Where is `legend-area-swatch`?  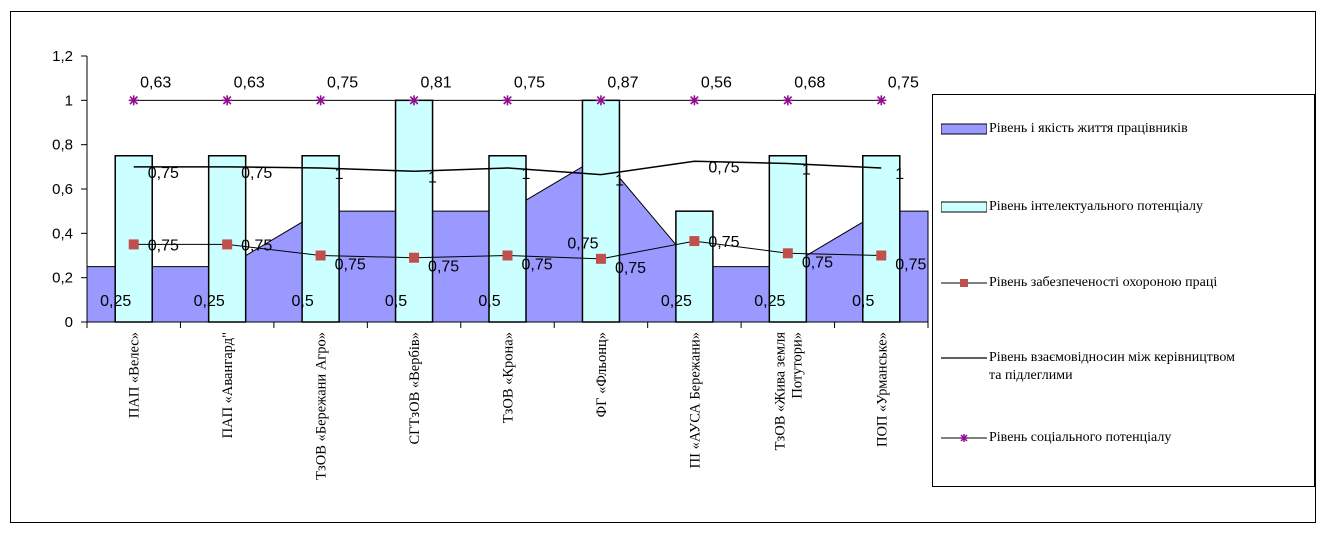 legend-area-swatch is located at coordinates (964, 129).